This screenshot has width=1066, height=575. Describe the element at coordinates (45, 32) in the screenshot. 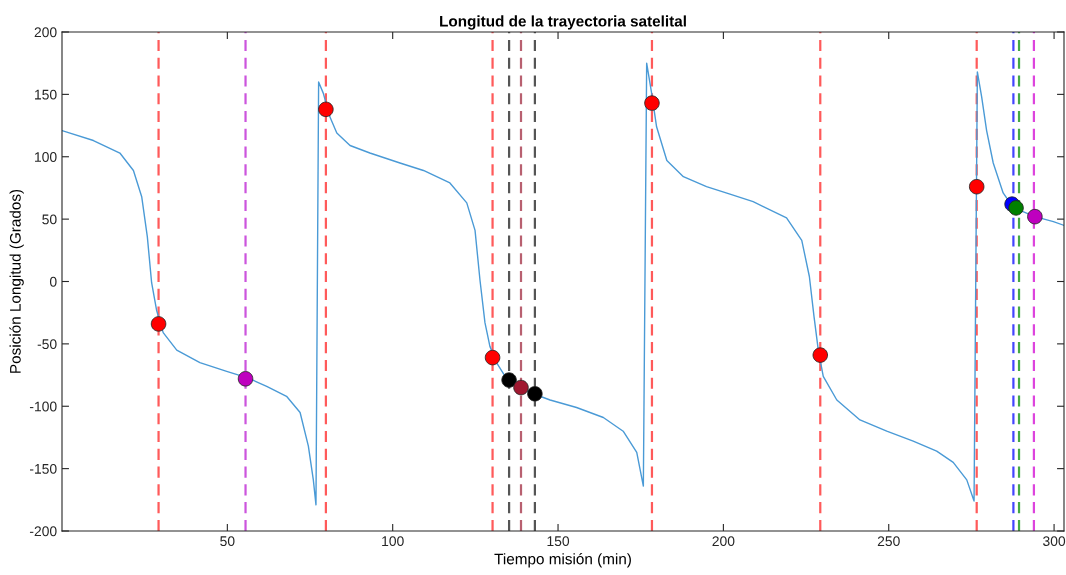

I see `y-tick-label: 200` at that location.